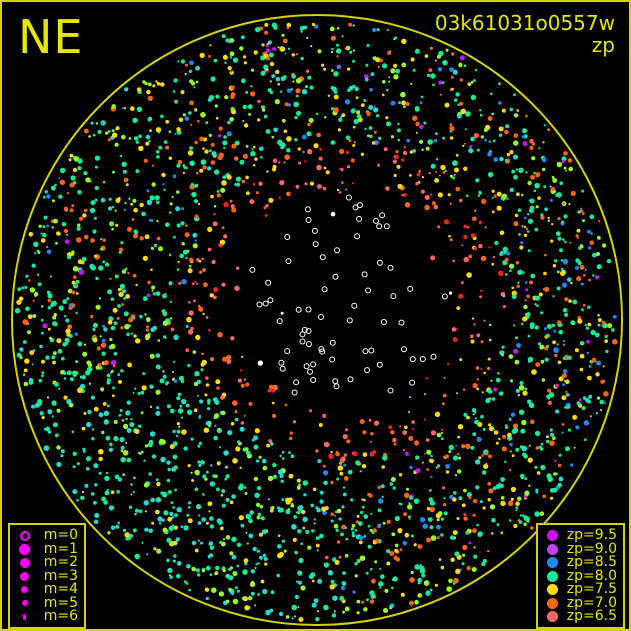 This screenshot has height=631, width=631. I want to click on color-swatch-icon, so click(552, 576).